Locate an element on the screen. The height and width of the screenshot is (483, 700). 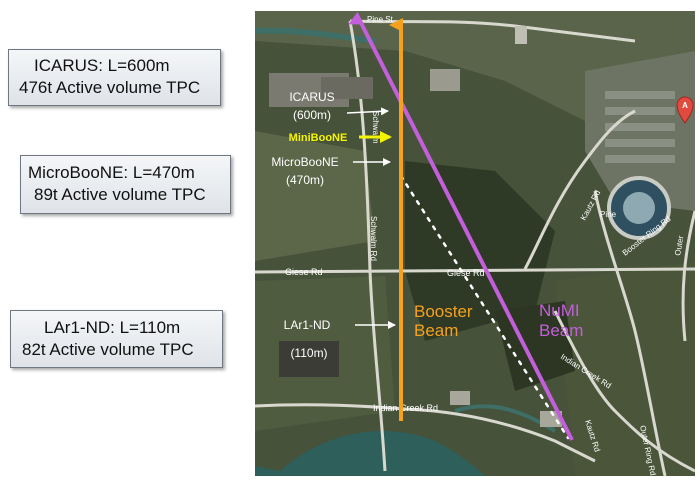
giese-rd-east-label: Giese Rd is located at coordinates (466, 273).